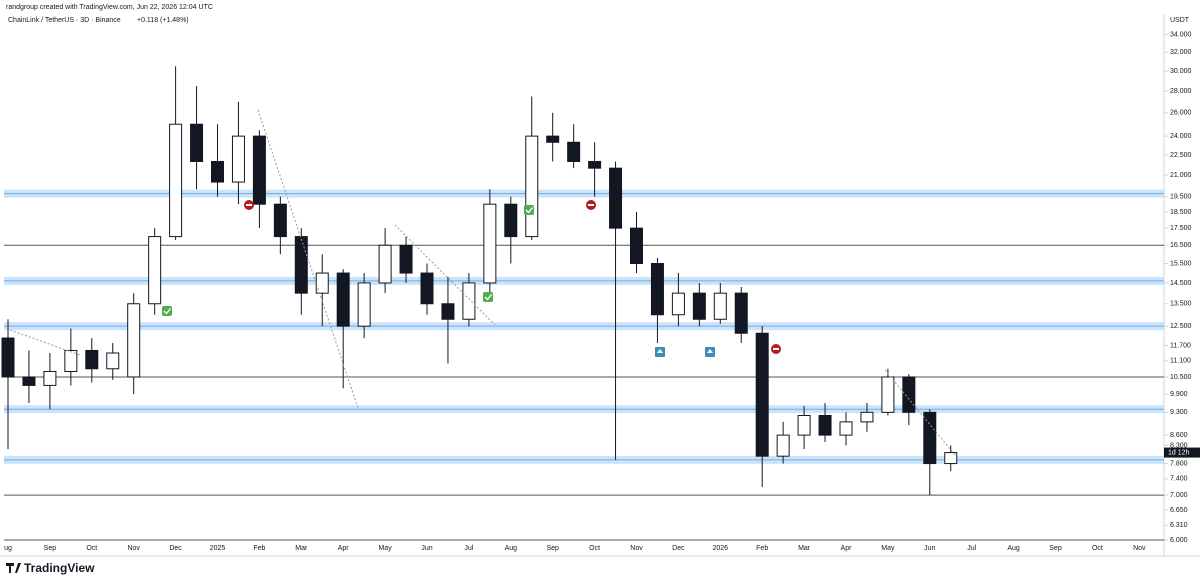 The width and height of the screenshot is (1200, 584). Describe the element at coordinates (1179, 479) in the screenshot. I see `y-tick-label: 7.400` at that location.